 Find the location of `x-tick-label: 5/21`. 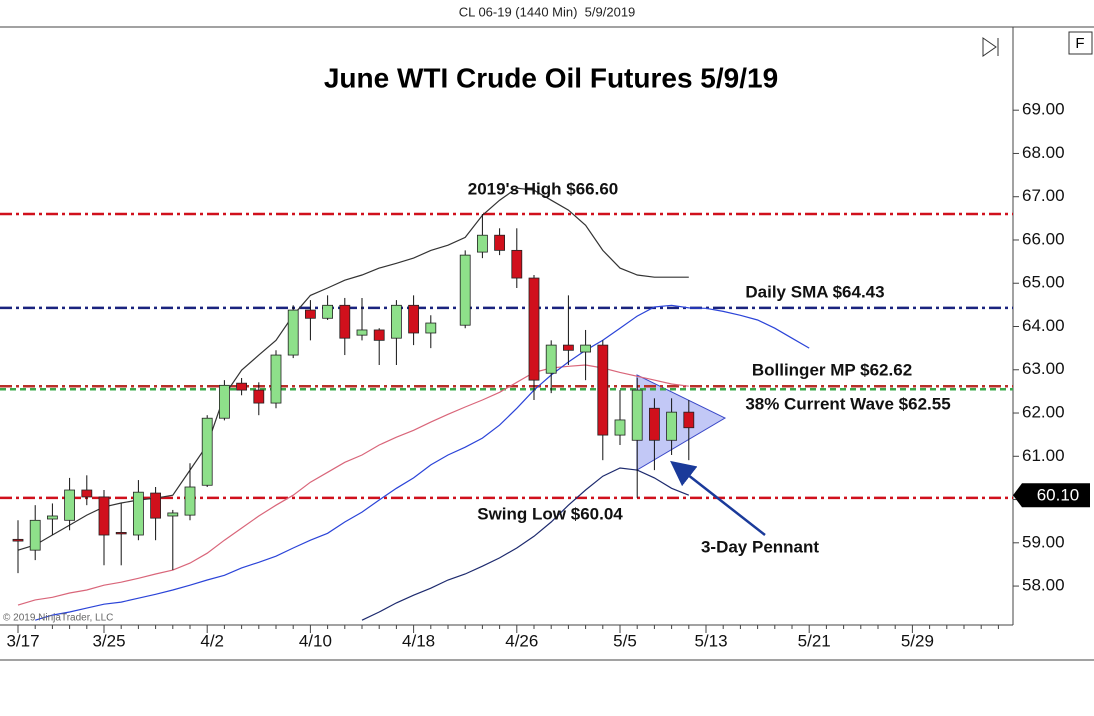

x-tick-label: 5/21 is located at coordinates (814, 640).